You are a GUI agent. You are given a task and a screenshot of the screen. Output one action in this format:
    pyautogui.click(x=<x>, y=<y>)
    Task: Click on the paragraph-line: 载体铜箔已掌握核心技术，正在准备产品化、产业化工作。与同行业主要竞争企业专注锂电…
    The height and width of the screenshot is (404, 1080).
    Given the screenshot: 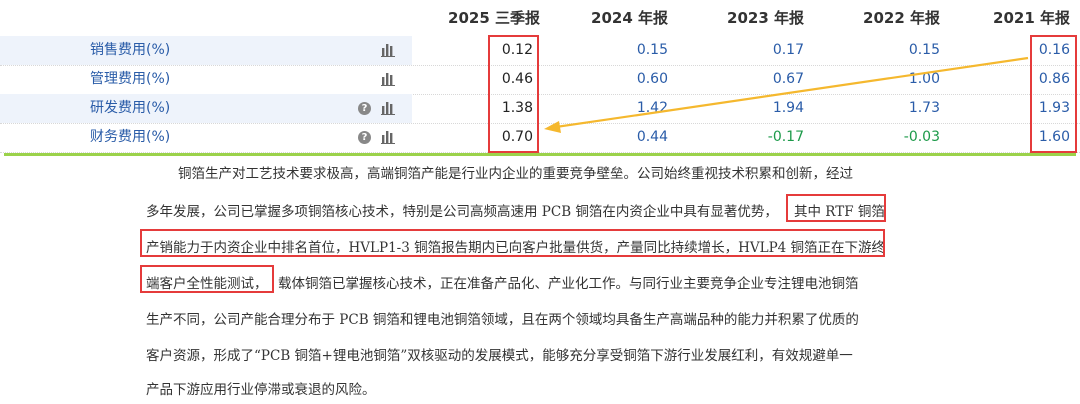 What is the action you would take?
    pyautogui.click(x=568, y=284)
    